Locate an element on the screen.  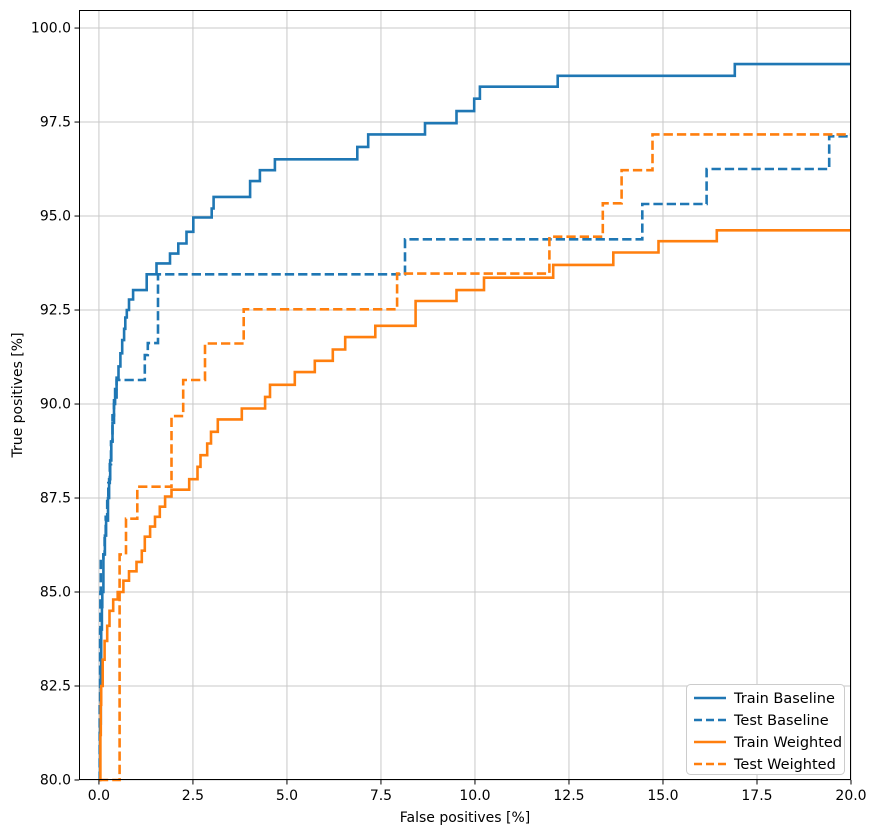
legend-label: Train Weighted is located at coordinates (787, 743).